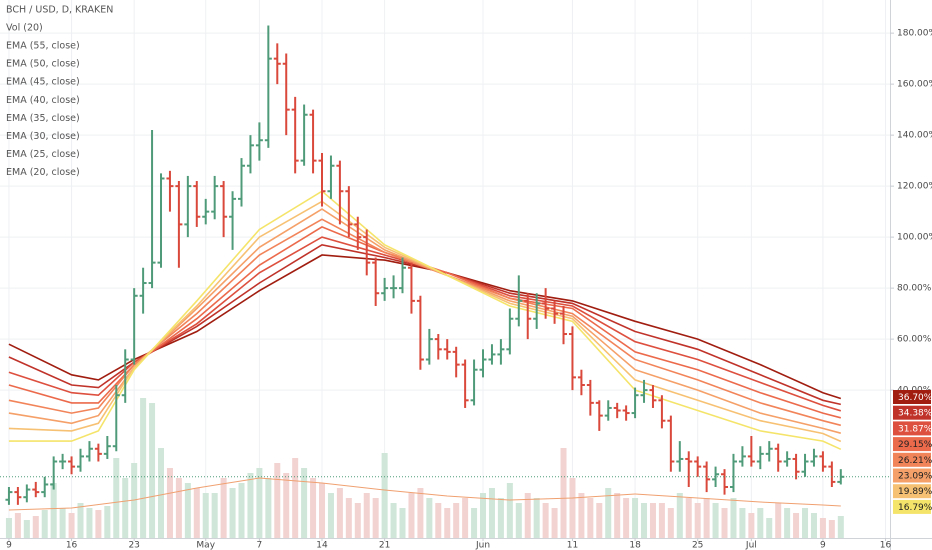 Image resolution: width=932 pixels, height=550 pixels. I want to click on legend-entry: EMA (25, close), so click(43, 154).